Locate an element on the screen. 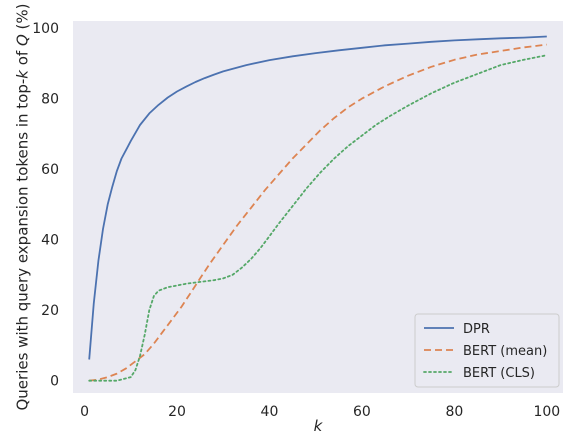 The height and width of the screenshot is (437, 568). x-tick-label: 20 is located at coordinates (177, 412).